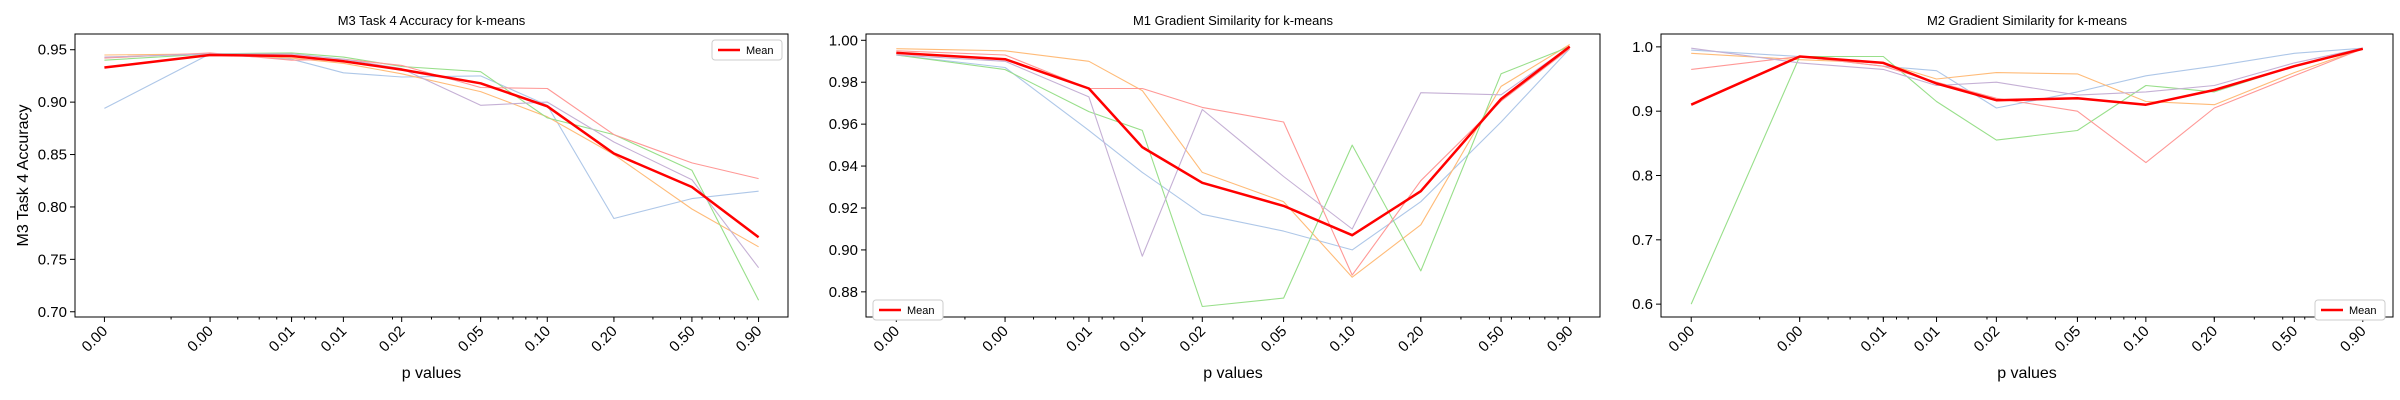  What do you see at coordinates (52, 50) in the screenshot?
I see `y-tick-label: 0.95` at bounding box center [52, 50].